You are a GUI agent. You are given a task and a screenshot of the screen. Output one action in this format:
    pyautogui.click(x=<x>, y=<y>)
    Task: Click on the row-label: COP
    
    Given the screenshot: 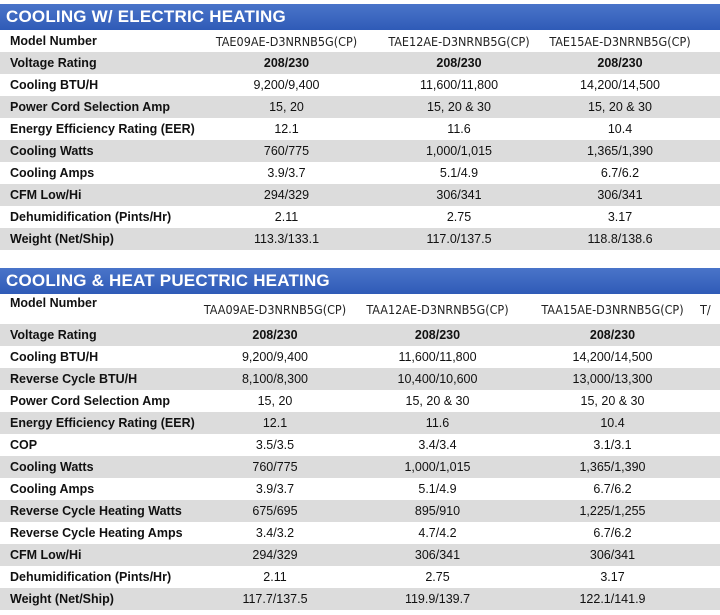 What is the action you would take?
    pyautogui.click(x=24, y=445)
    